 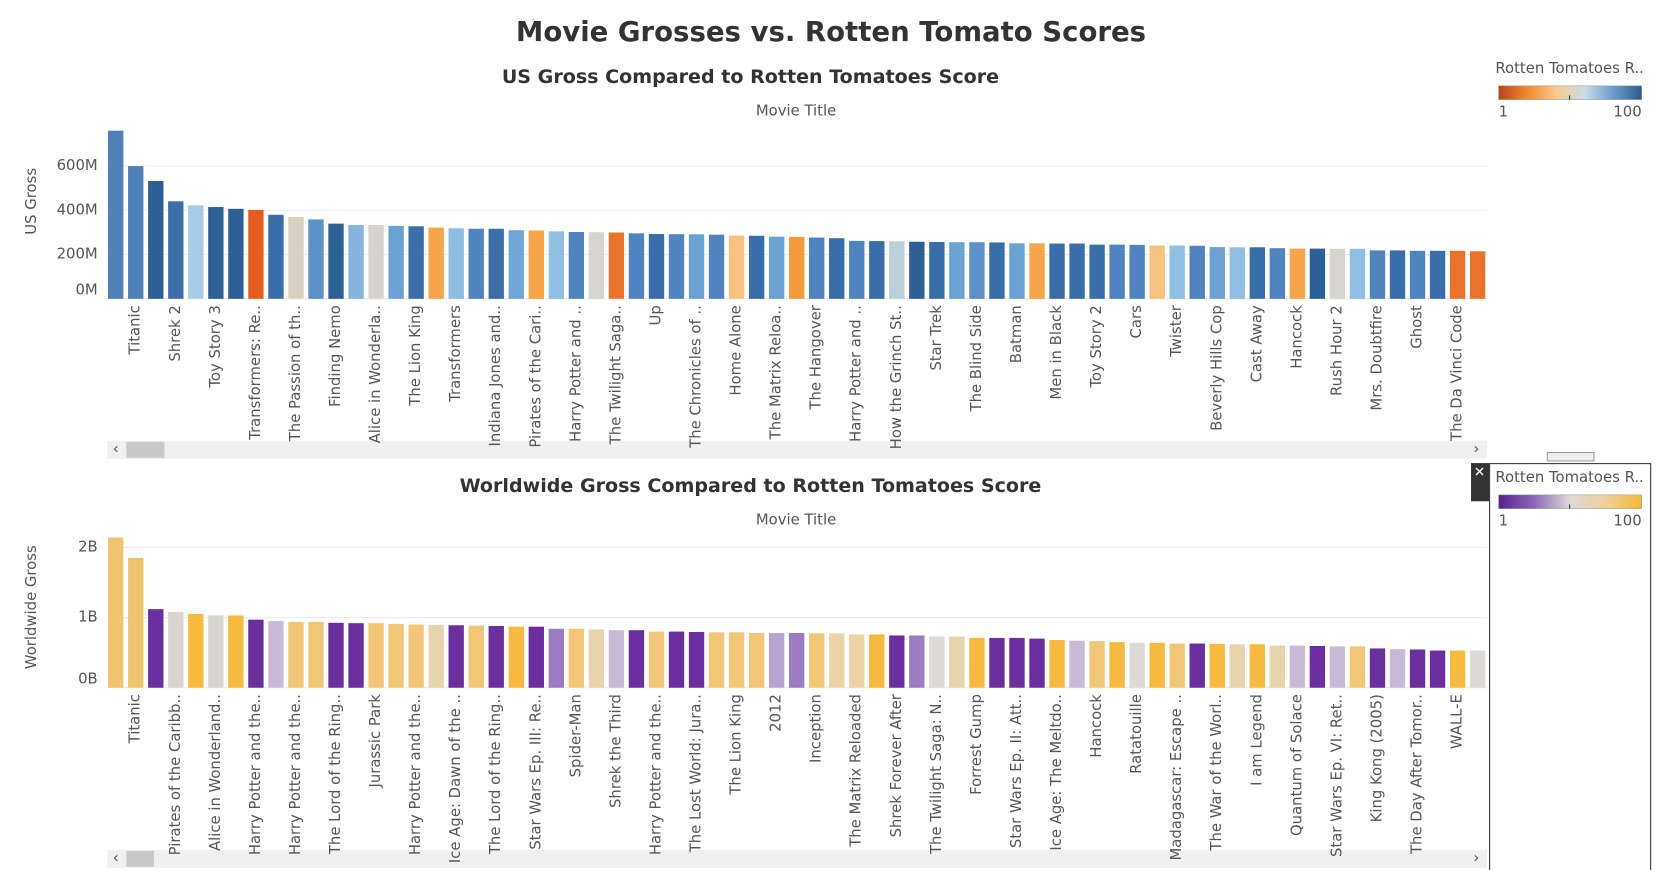 What do you see at coordinates (77, 254) in the screenshot?
I see `y-tick-label: 200M` at bounding box center [77, 254].